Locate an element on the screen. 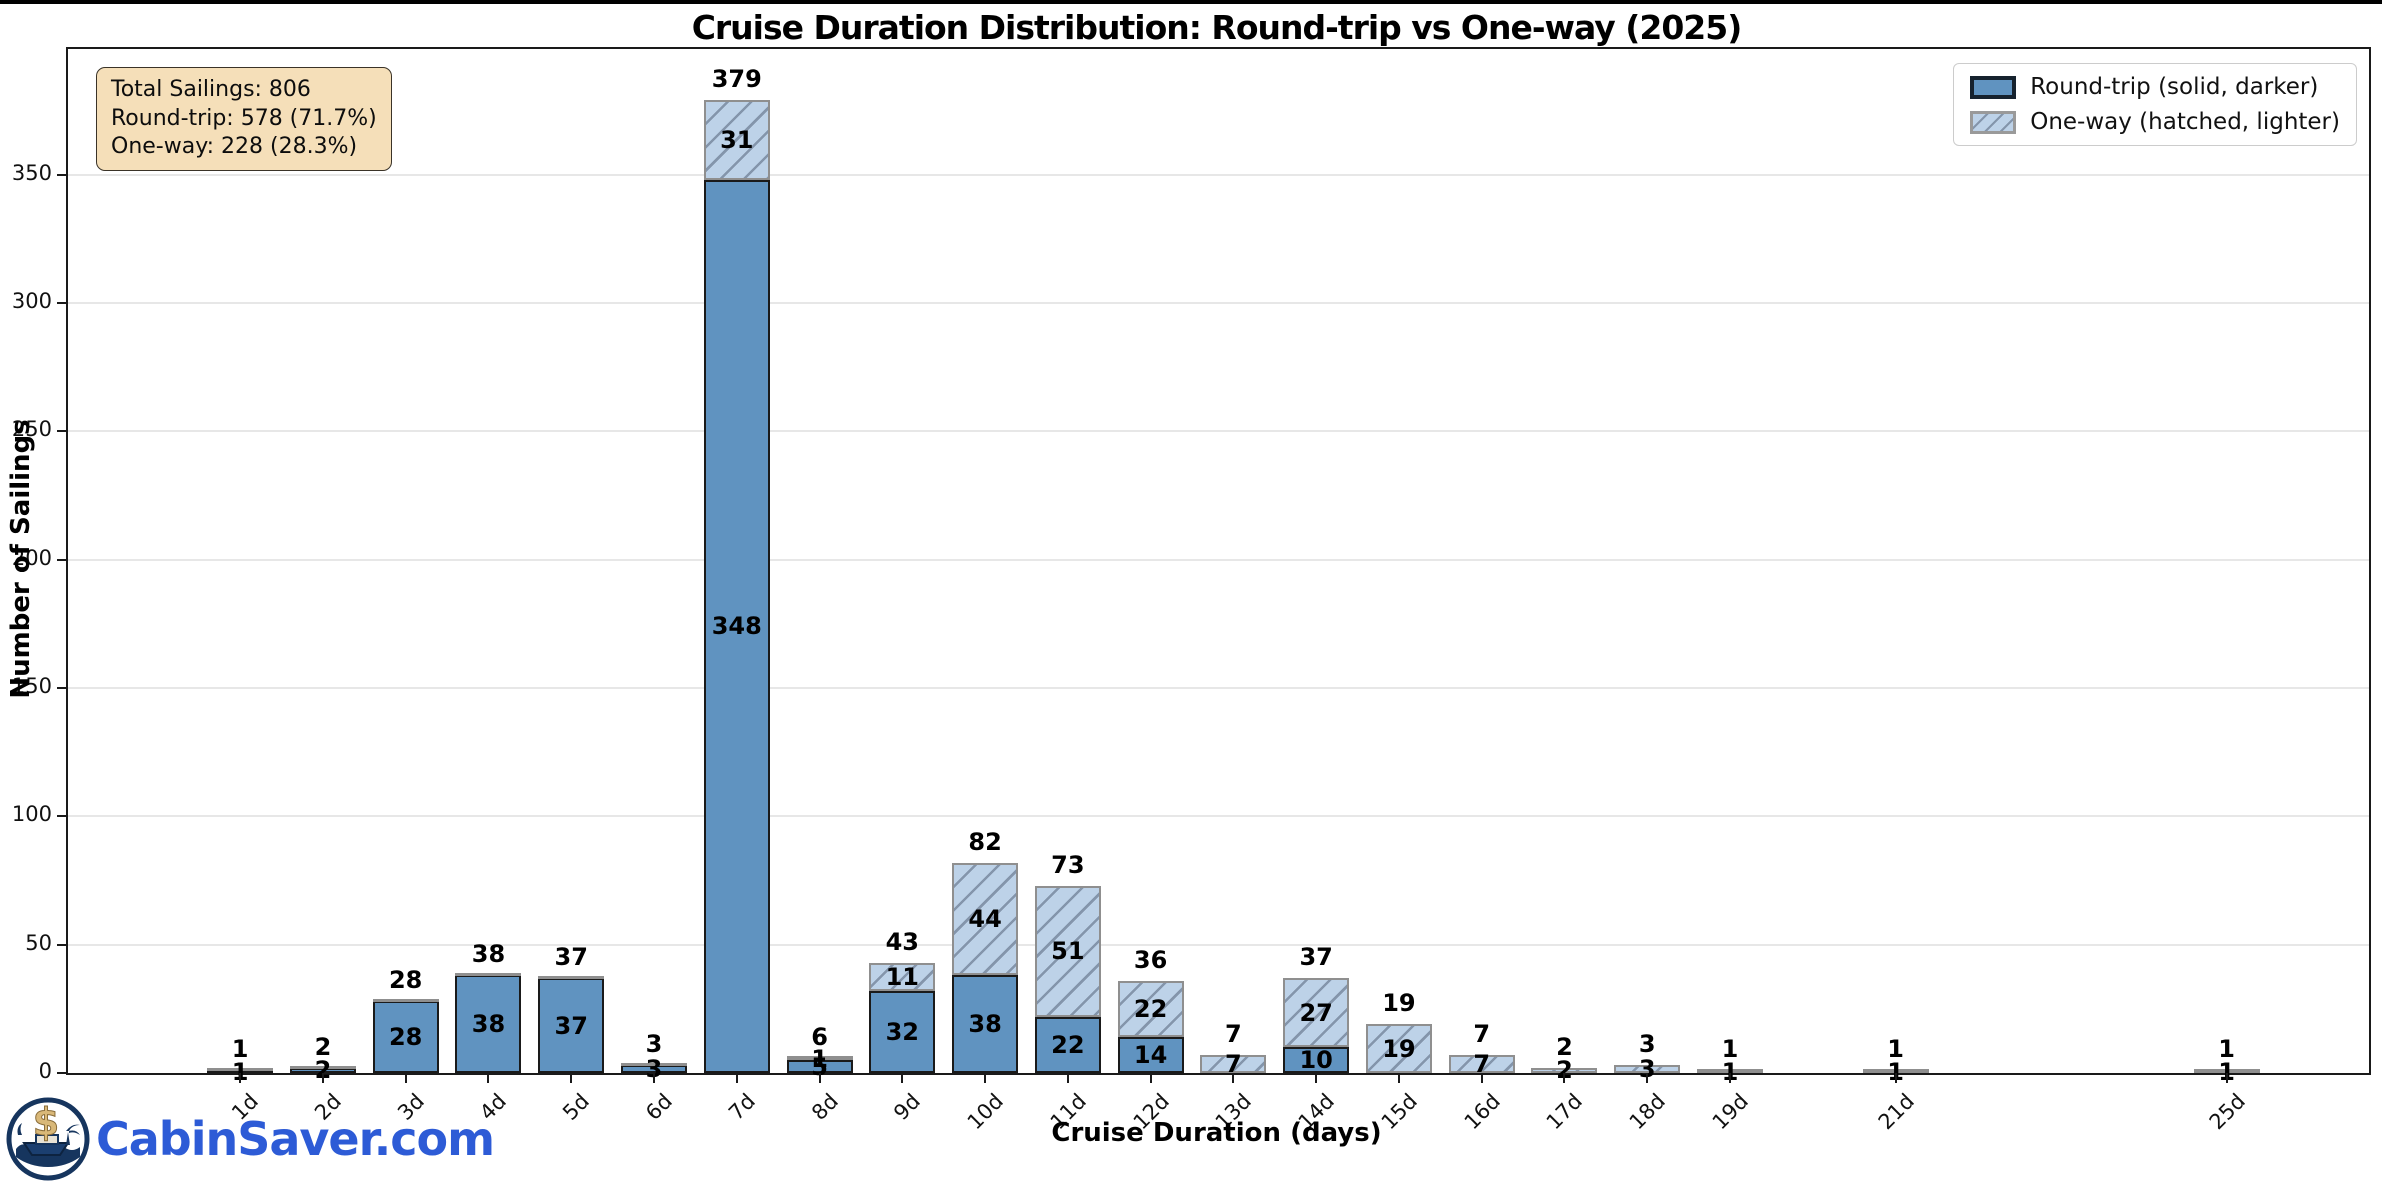 The image size is (2382, 1183). legend-item-oneway: One-way (hatched, lighter) is located at coordinates (2155, 122).